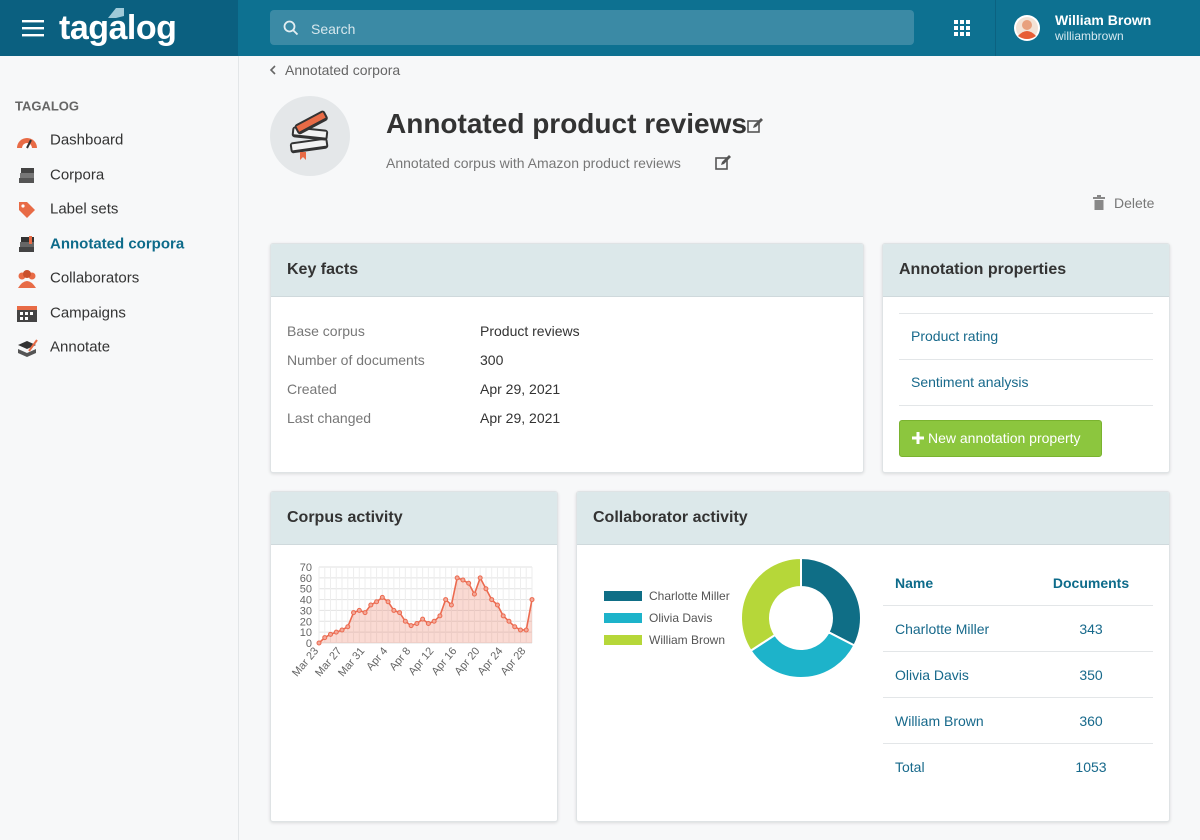 Image resolution: width=1200 pixels, height=840 pixels. What do you see at coordinates (345, 517) in the screenshot?
I see `card-title: Corpus activity` at bounding box center [345, 517].